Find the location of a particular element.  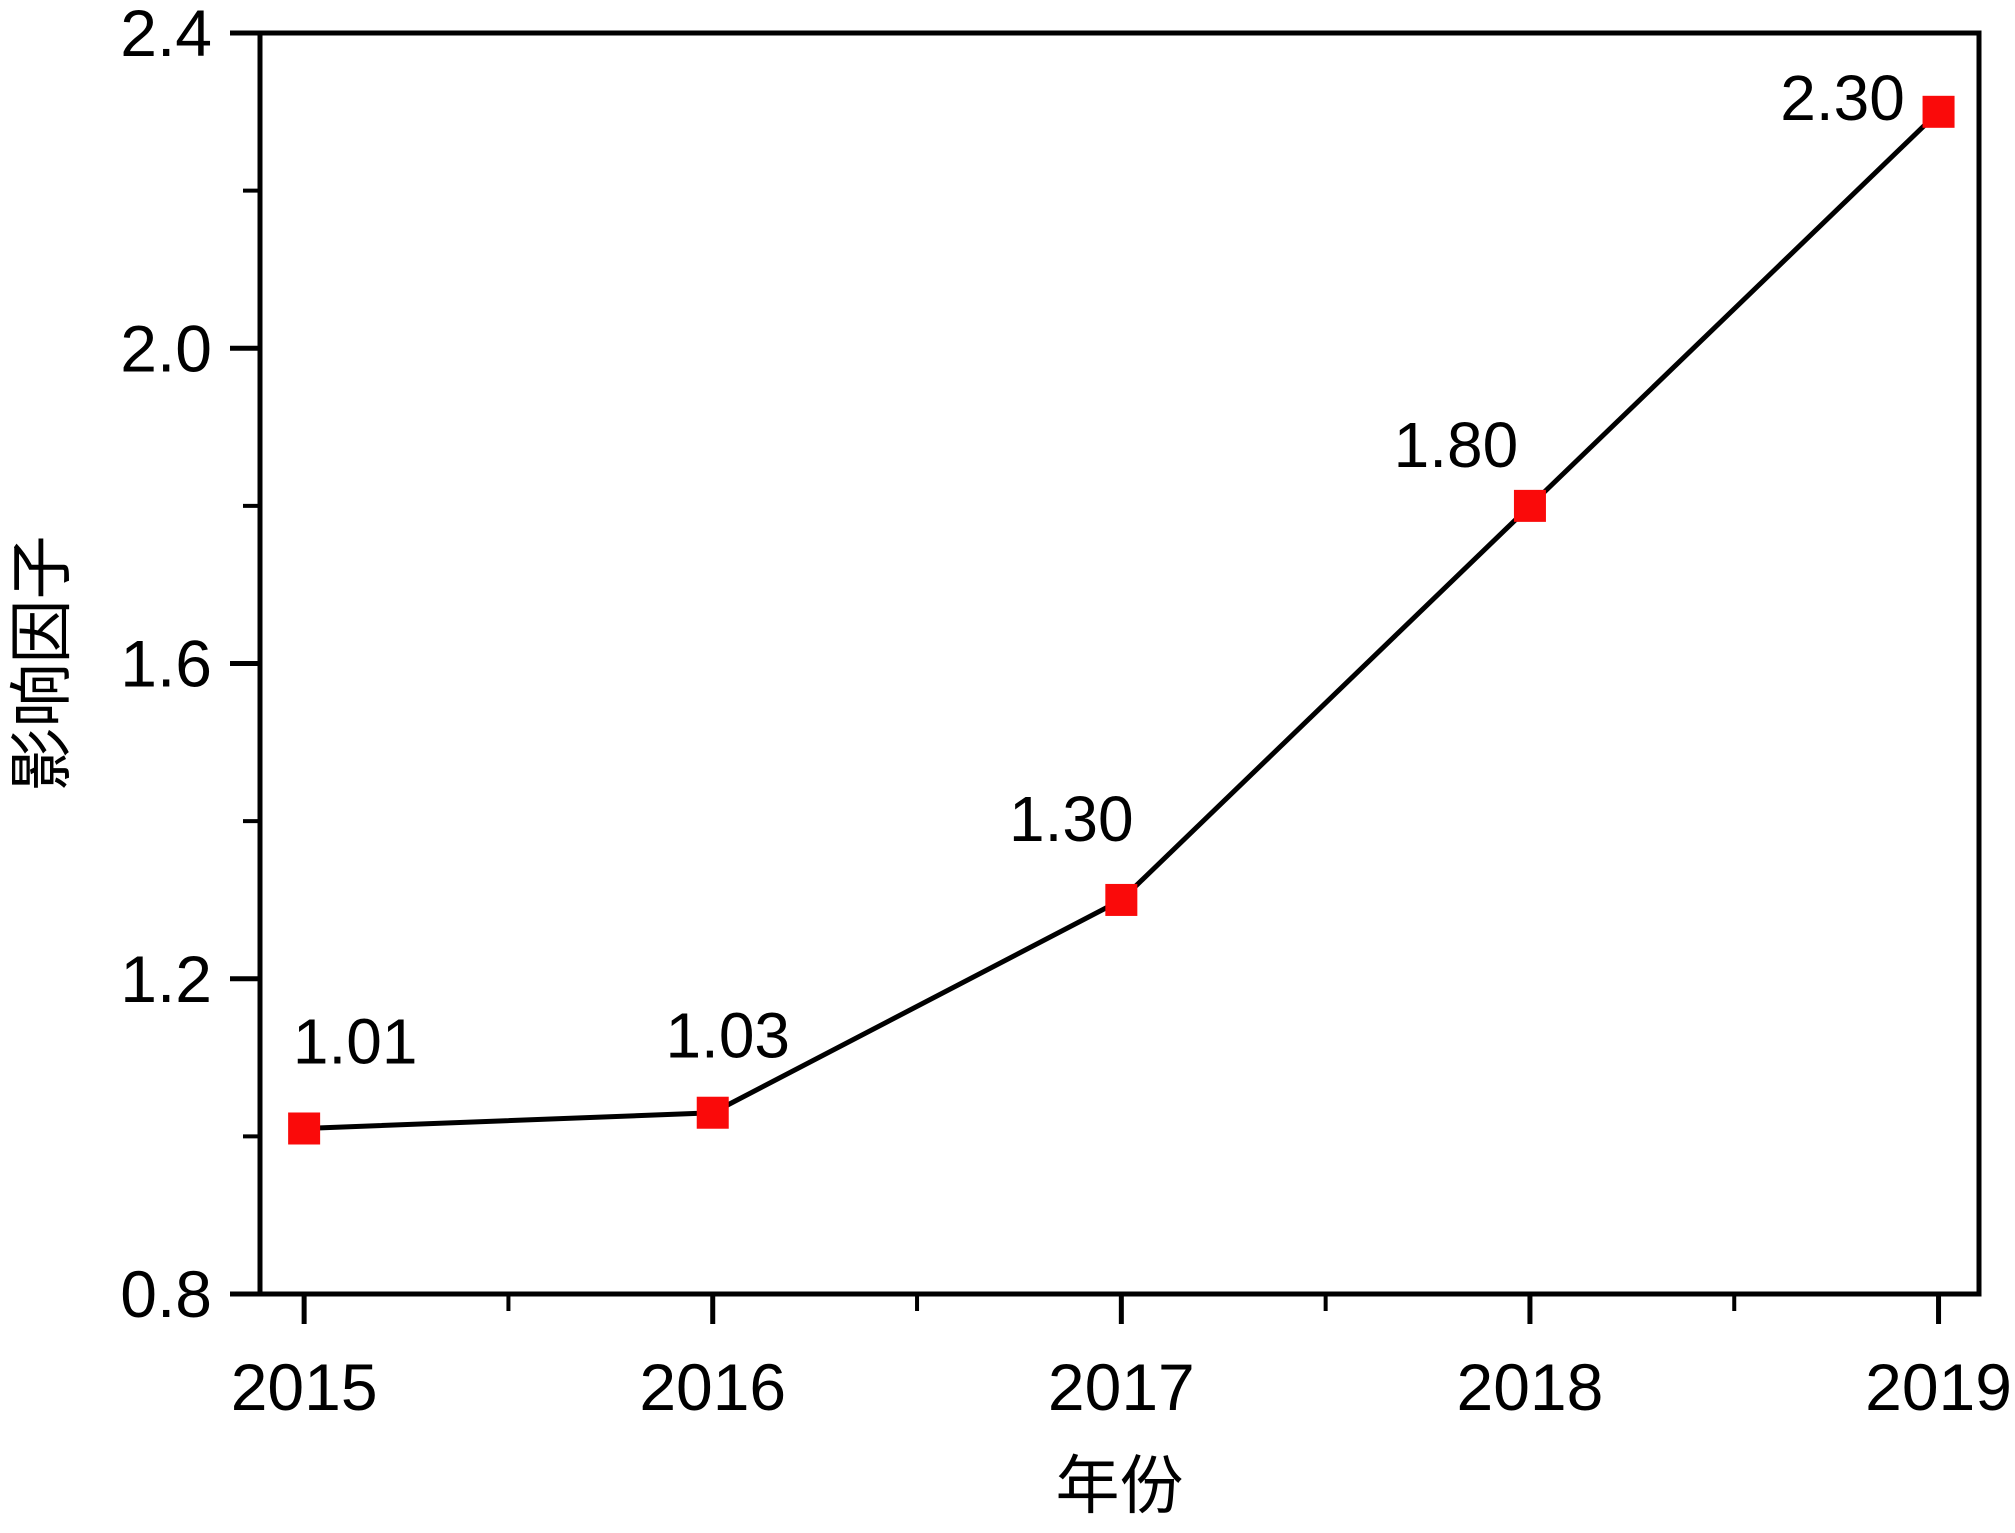

x-tick-label: 2018 is located at coordinates (1530, 1387).